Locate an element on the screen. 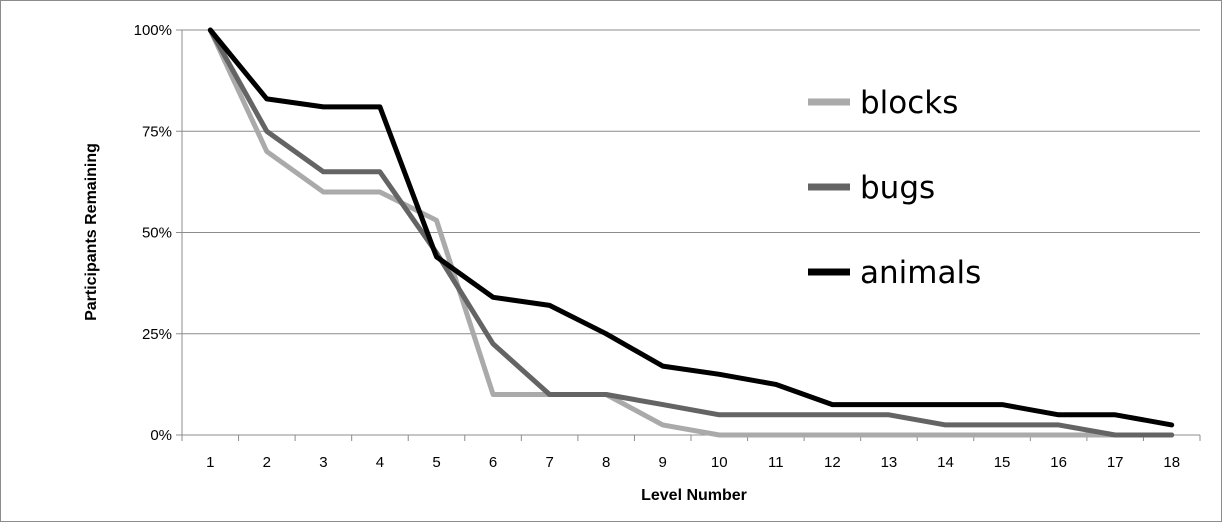  y-axis-title: Participants Remaining is located at coordinates (91, 232).